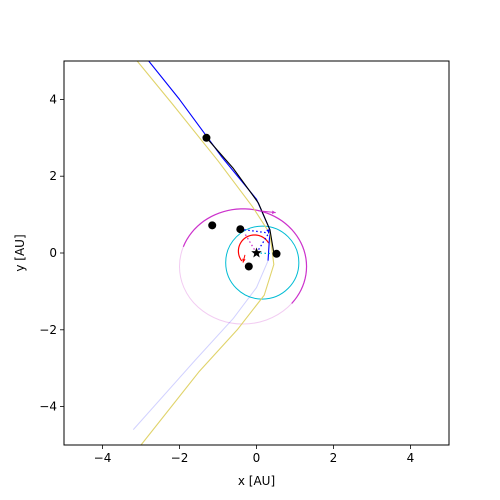  Describe the element at coordinates (103, 458) in the screenshot. I see `x-tick-label-0: −4` at that location.